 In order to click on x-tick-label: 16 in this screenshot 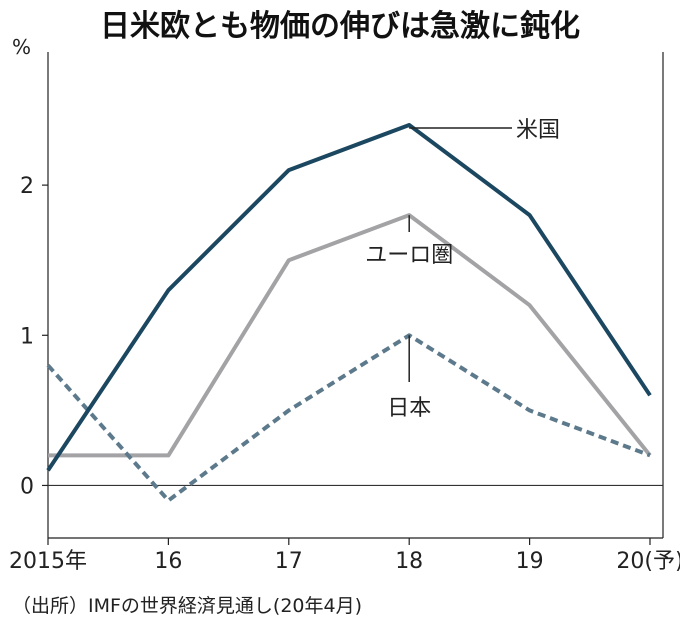, I will do `click(168, 561)`.